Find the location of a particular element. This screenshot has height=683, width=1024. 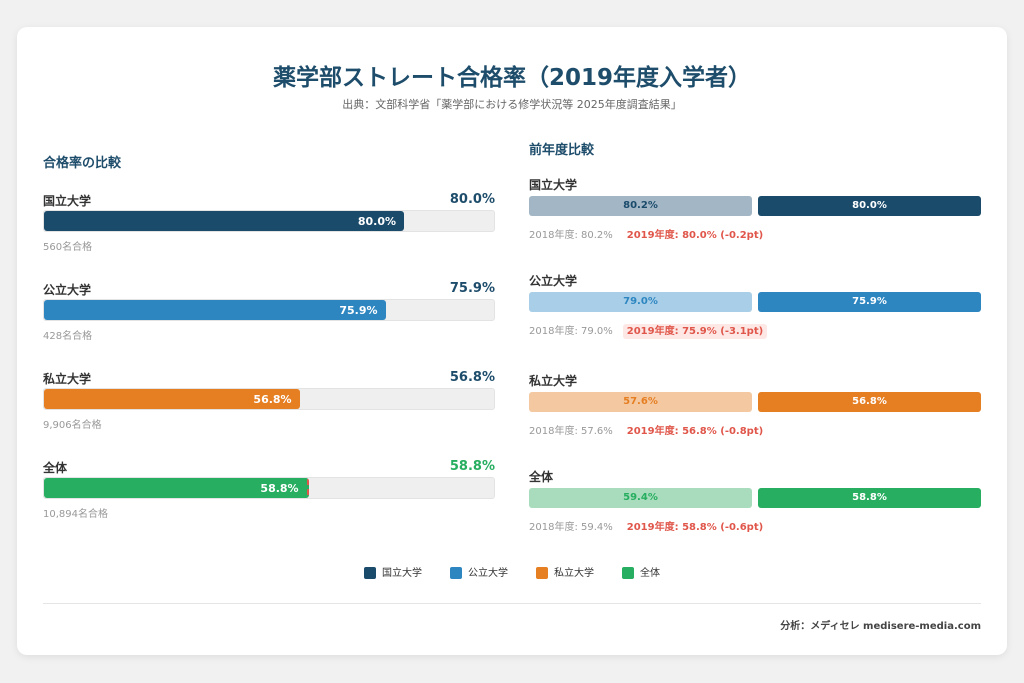

bar-track: 56.8% is located at coordinates (269, 399).